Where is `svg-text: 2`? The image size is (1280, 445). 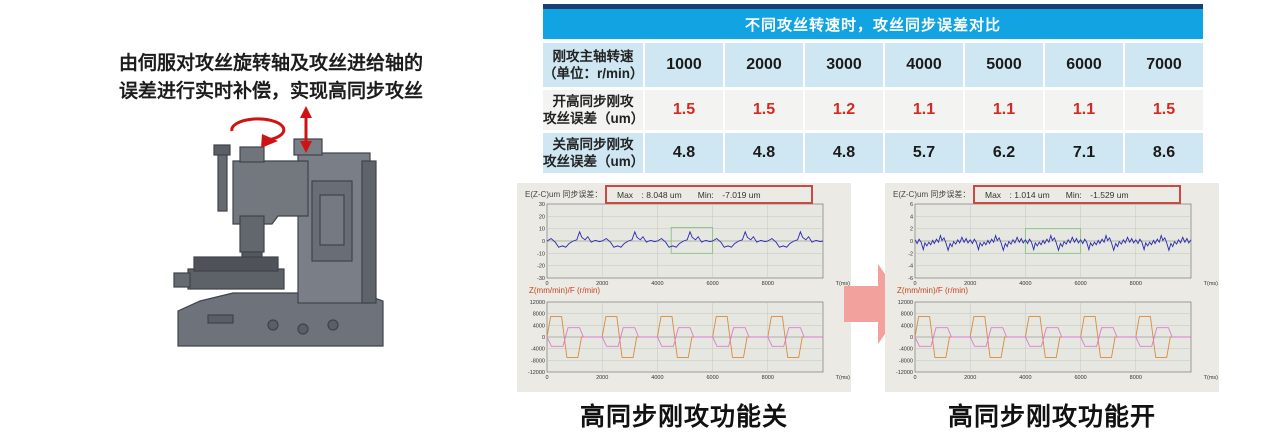
svg-text: 2 is located at coordinates (911, 230).